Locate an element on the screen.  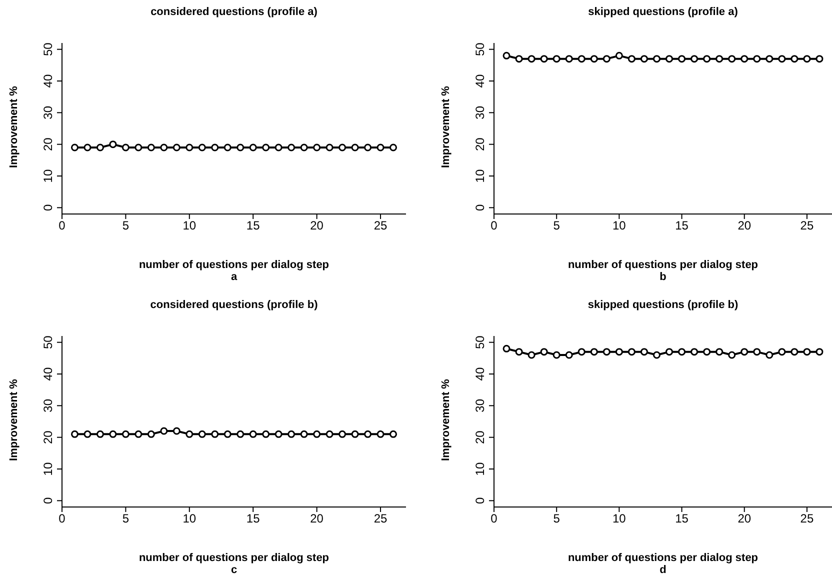
text: d is located at coordinates (663, 570).